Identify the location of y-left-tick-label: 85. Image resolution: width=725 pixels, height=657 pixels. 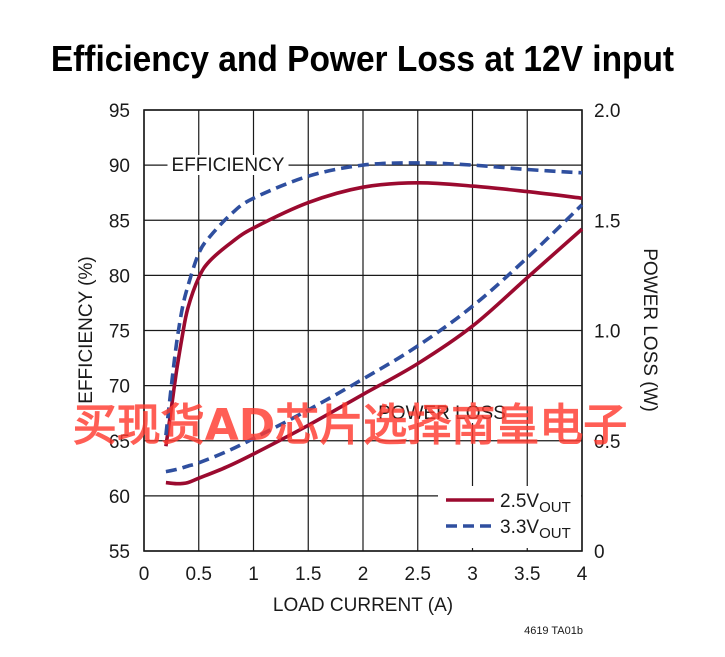
(119, 221).